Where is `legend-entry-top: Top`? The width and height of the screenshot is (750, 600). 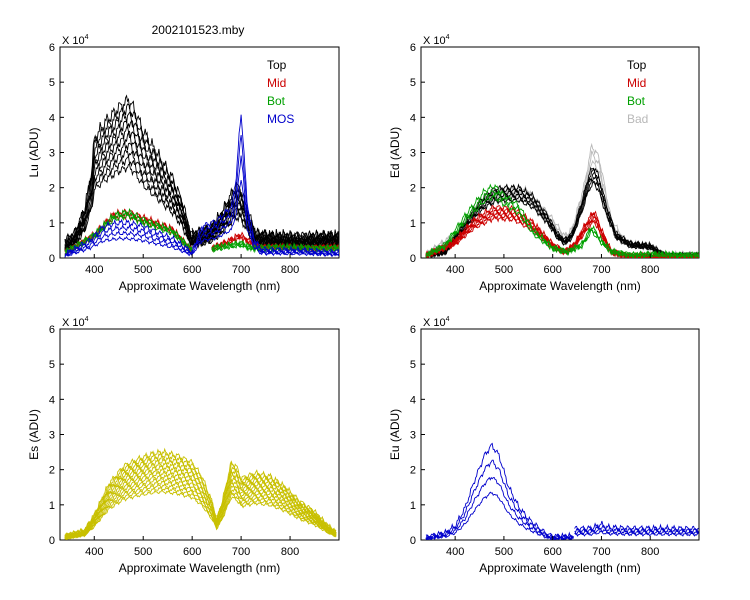 legend-entry-top: Top is located at coordinates (637, 65).